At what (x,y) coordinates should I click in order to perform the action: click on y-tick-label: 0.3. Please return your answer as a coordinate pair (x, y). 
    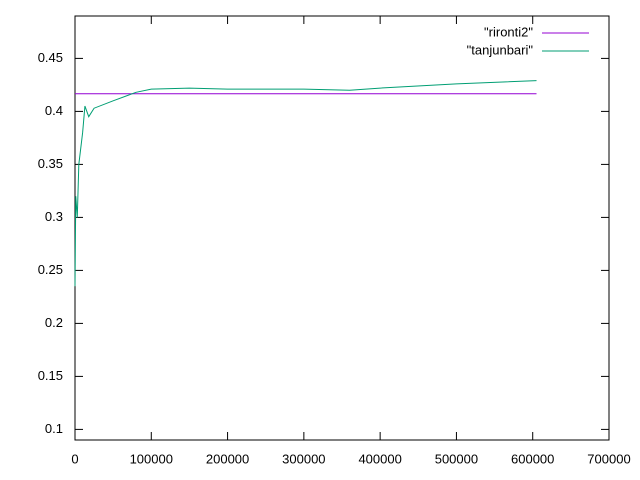
    Looking at the image, I should click on (54, 216).